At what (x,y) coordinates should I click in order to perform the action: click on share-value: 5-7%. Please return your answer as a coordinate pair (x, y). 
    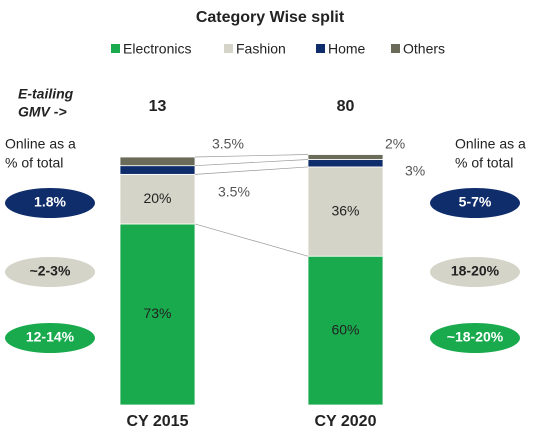
    Looking at the image, I should click on (475, 202).